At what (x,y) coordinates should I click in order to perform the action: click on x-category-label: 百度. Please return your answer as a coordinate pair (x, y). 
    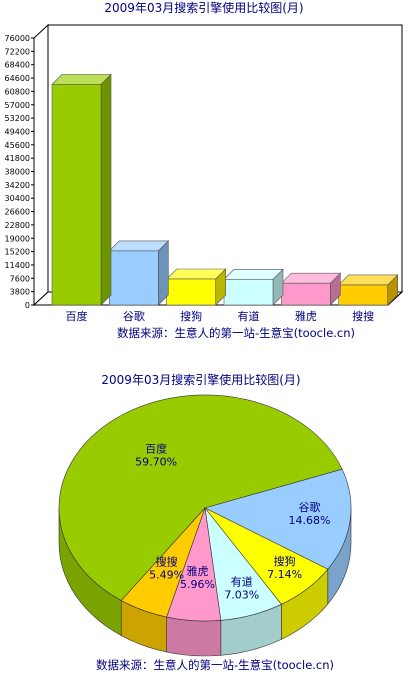
    Looking at the image, I should click on (77, 316).